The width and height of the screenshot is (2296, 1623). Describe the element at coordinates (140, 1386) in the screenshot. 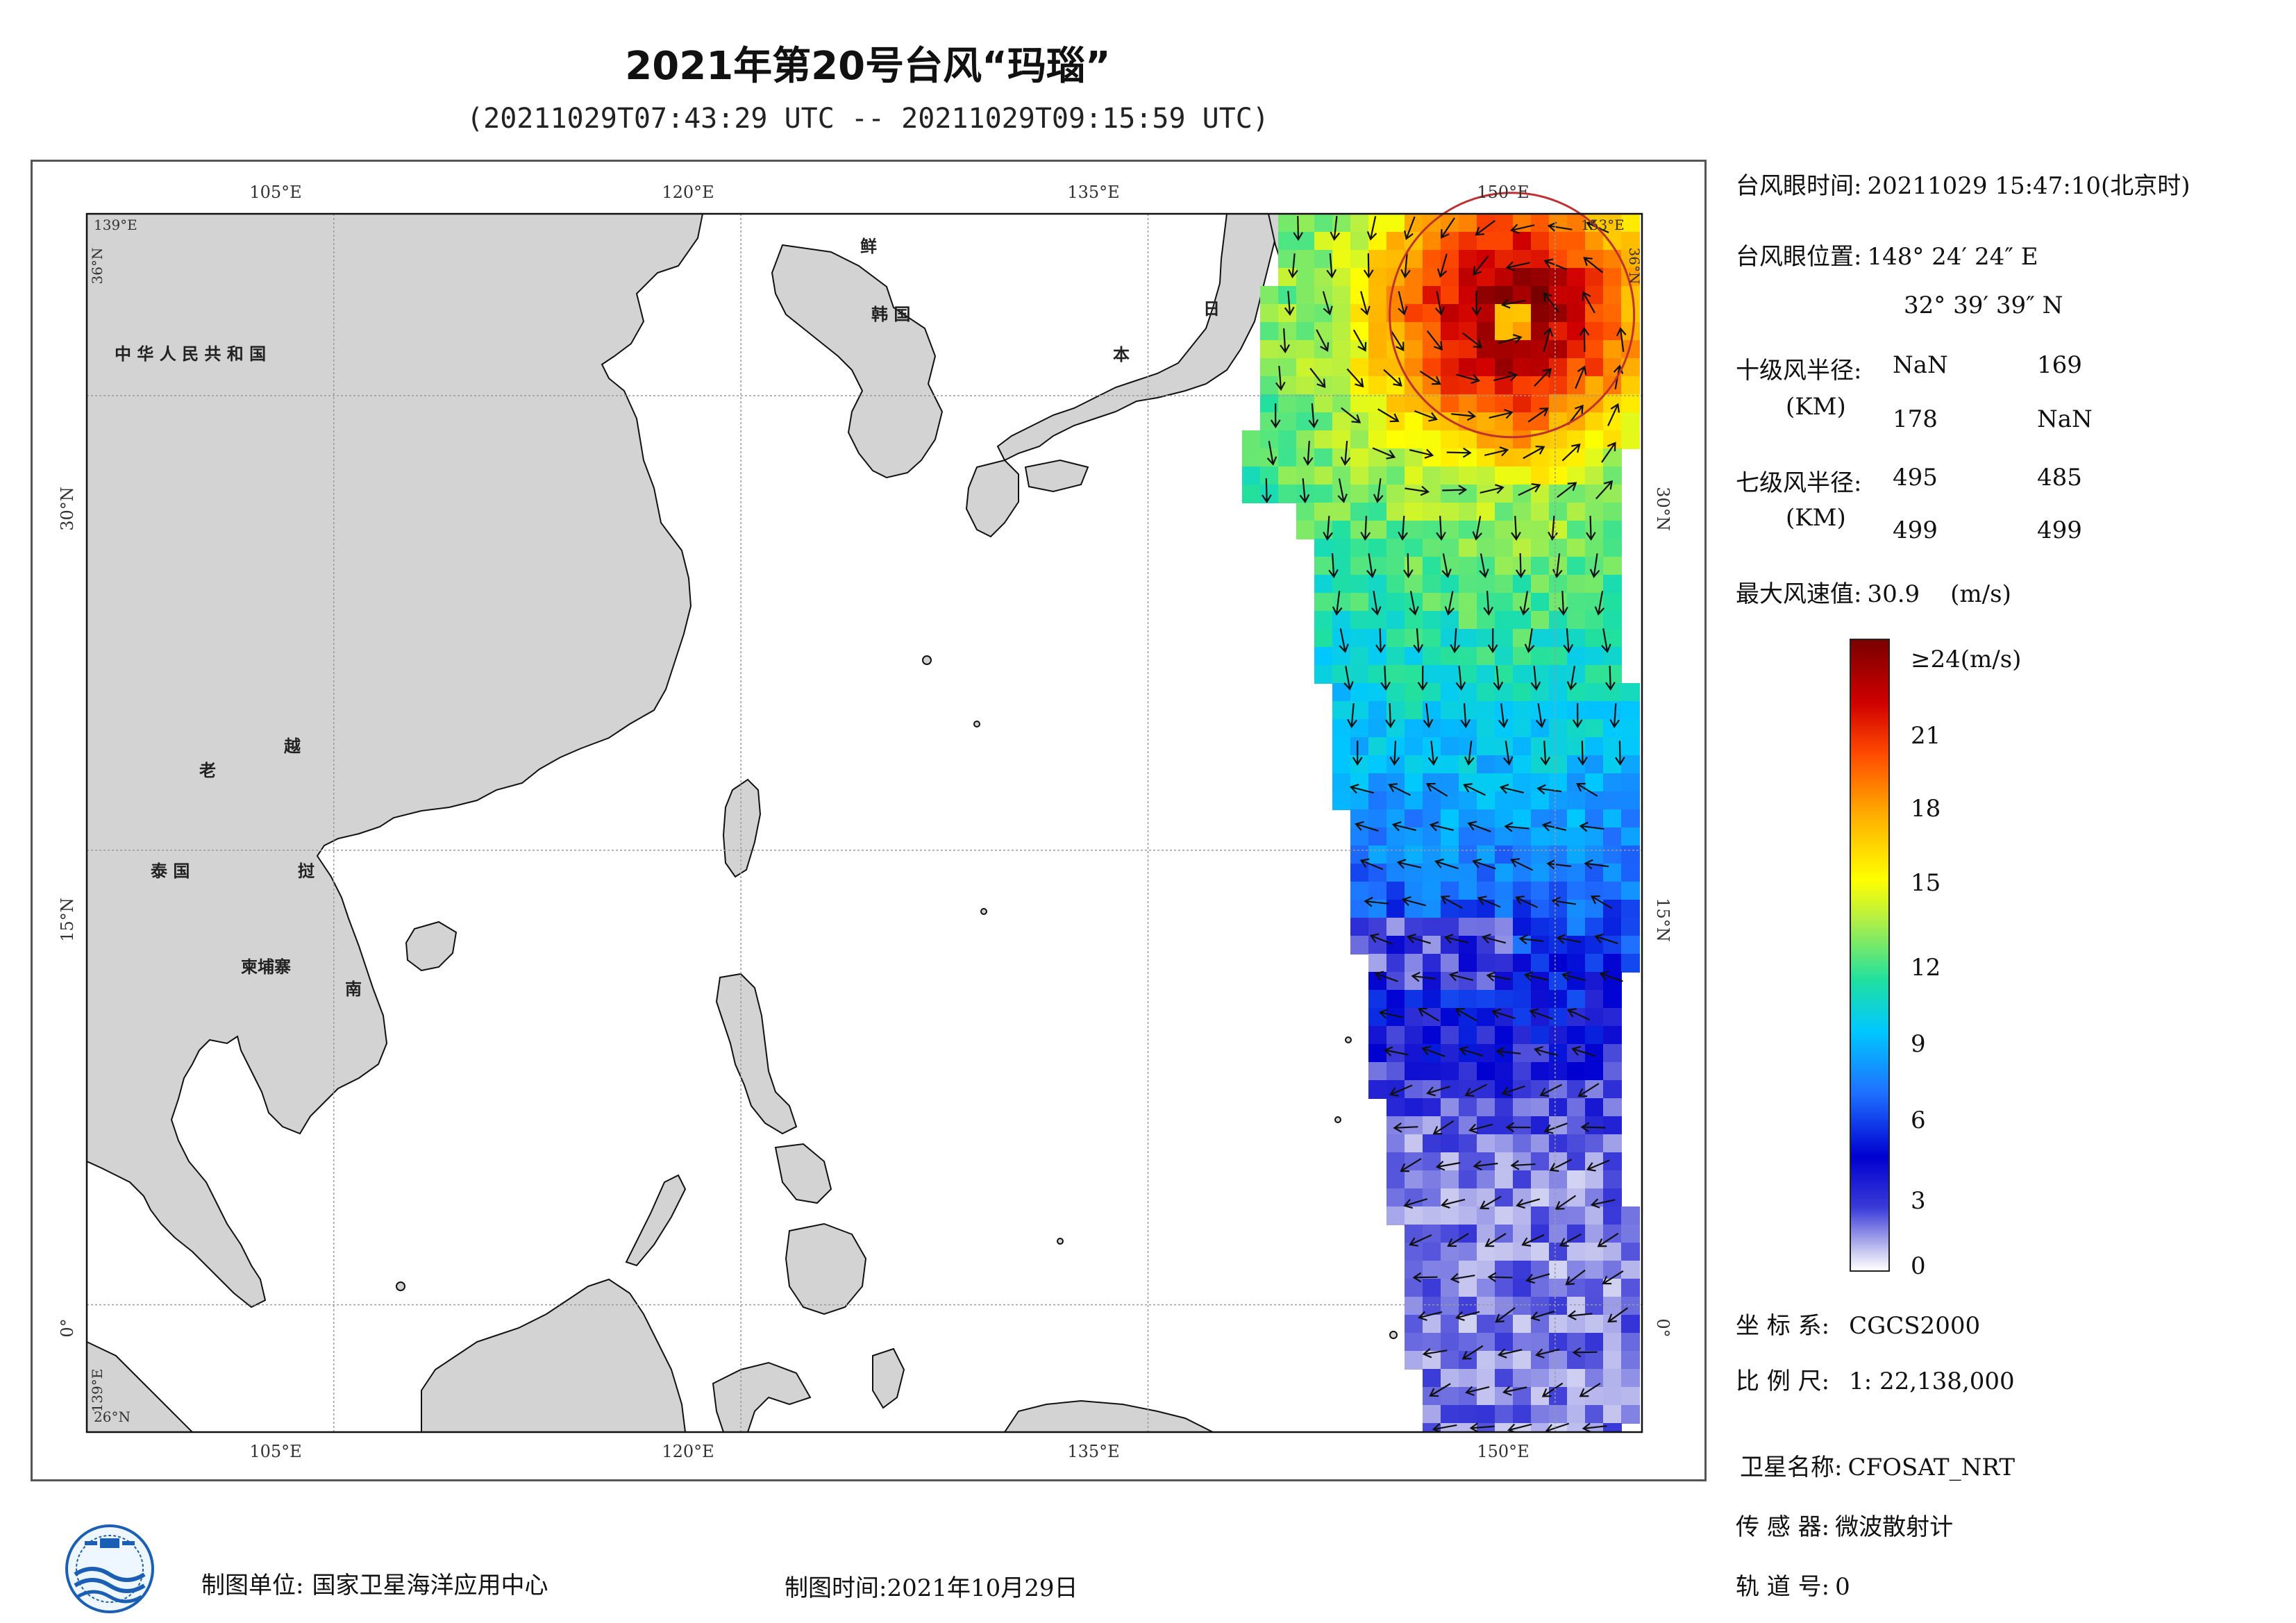

I see `sumatra` at that location.